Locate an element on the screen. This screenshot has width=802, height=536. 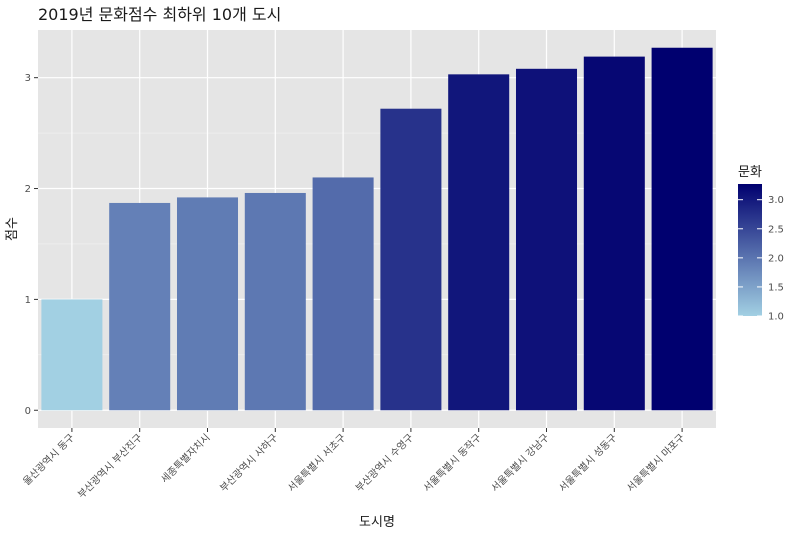
x-tick-label: 서울특별시 동작구 is located at coordinates (452, 463).